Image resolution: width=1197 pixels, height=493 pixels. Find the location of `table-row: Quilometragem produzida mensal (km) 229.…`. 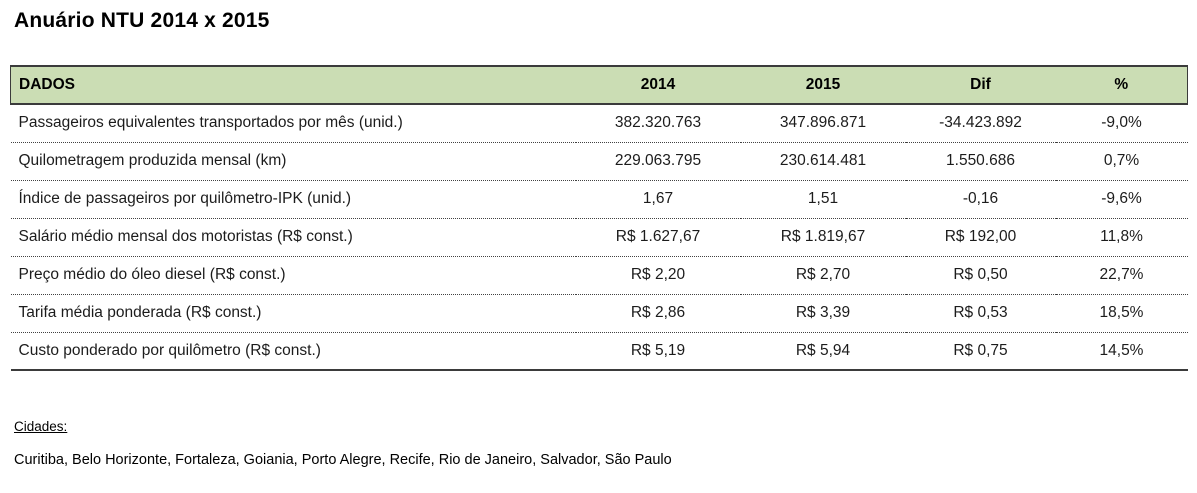

table-row: Quilometragem produzida mensal (km) 229.… is located at coordinates (599, 161).